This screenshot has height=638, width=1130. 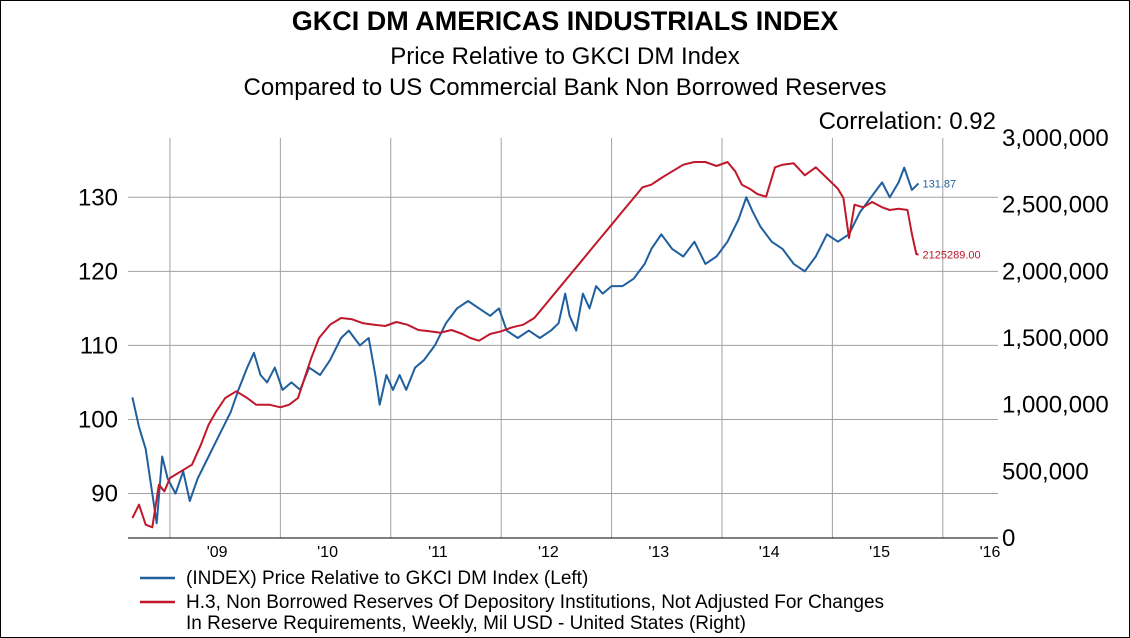 I want to click on x-tick-label: '15, so click(x=879, y=552).